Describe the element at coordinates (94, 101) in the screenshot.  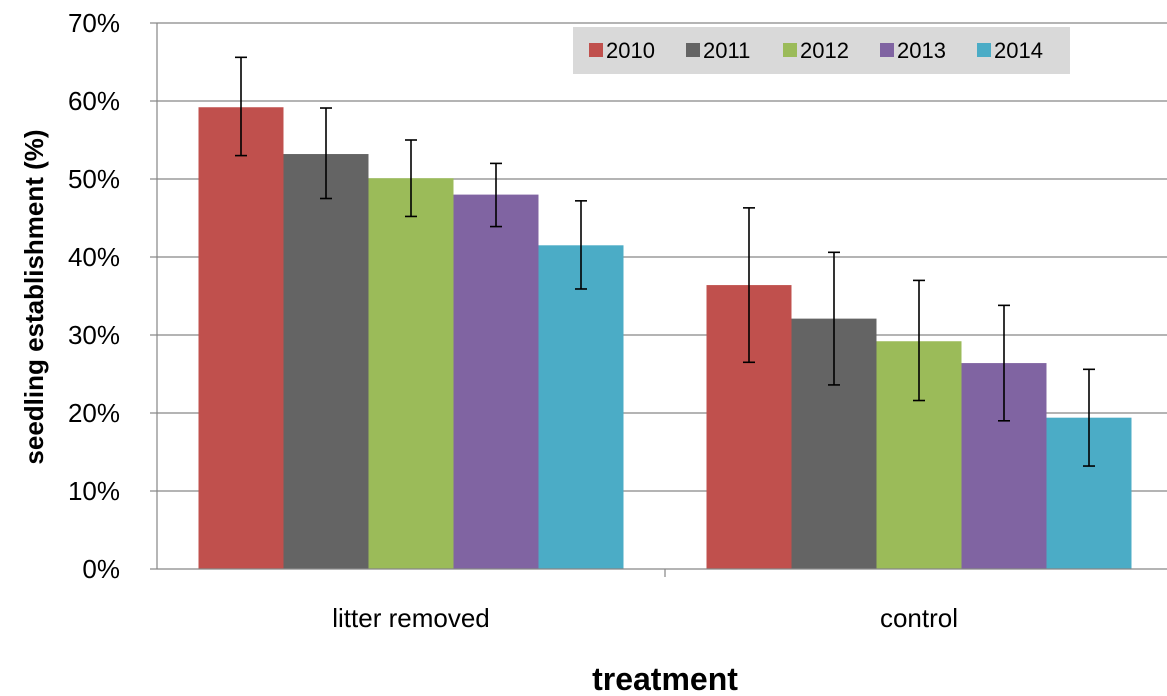
I see `y-tick-label: 60%` at that location.